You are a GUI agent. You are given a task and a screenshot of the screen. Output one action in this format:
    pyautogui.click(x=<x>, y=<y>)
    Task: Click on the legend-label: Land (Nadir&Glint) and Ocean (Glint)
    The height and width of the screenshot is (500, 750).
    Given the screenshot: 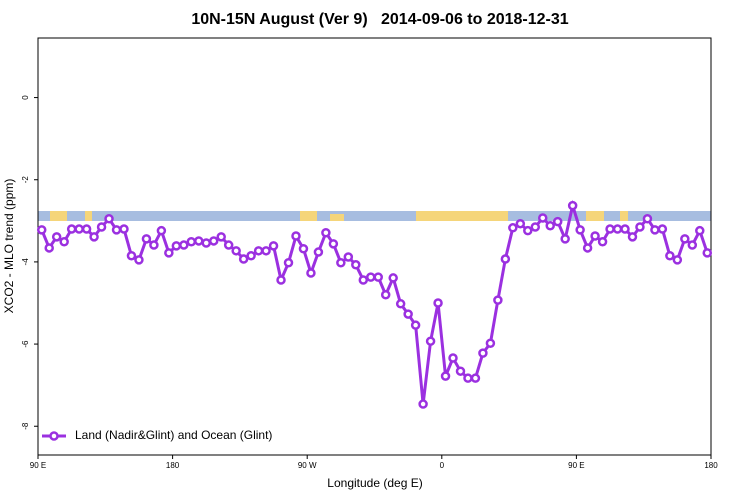 What is the action you would take?
    pyautogui.click(x=173, y=435)
    